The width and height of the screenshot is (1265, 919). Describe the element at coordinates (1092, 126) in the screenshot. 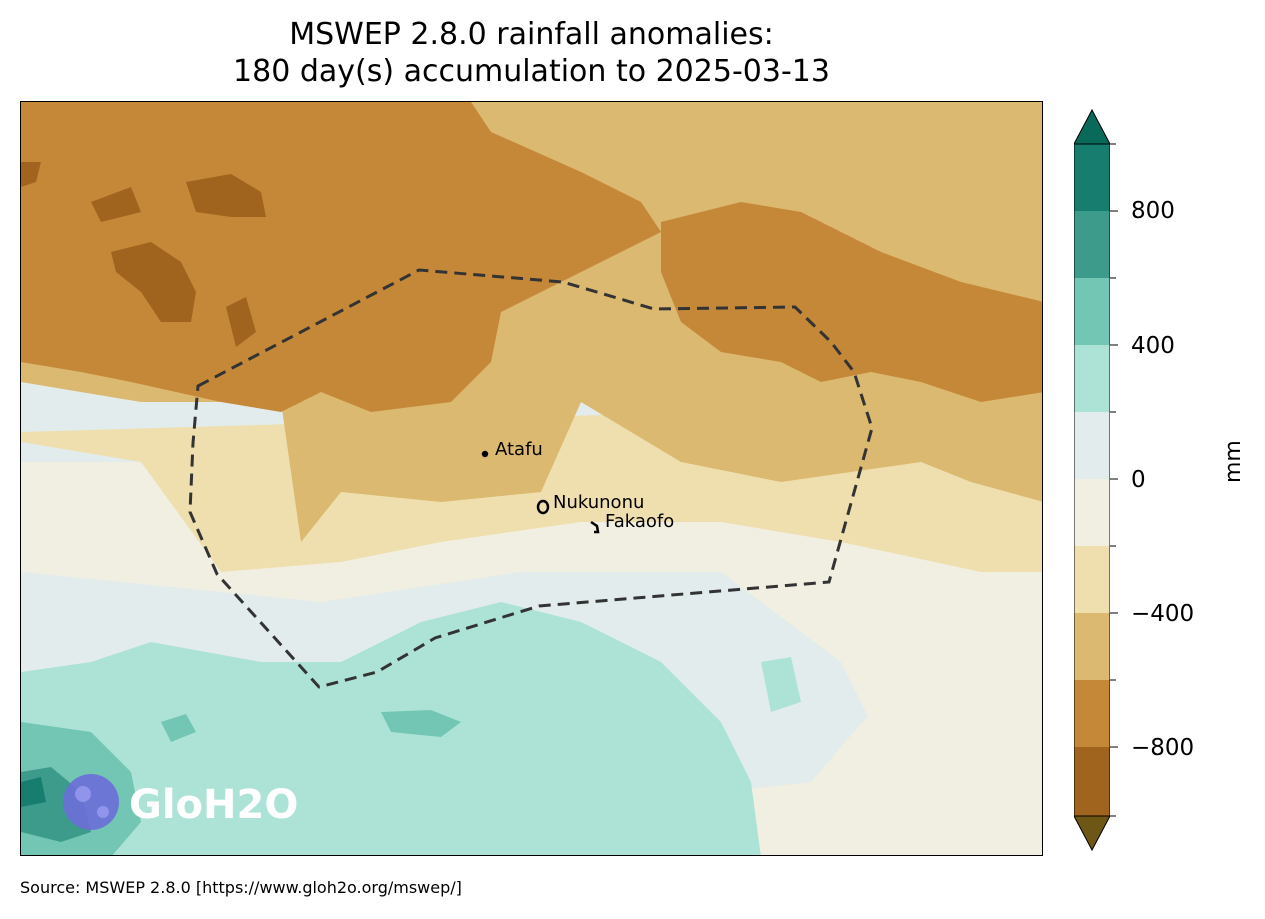

I see `colorbar-extend-over` at that location.